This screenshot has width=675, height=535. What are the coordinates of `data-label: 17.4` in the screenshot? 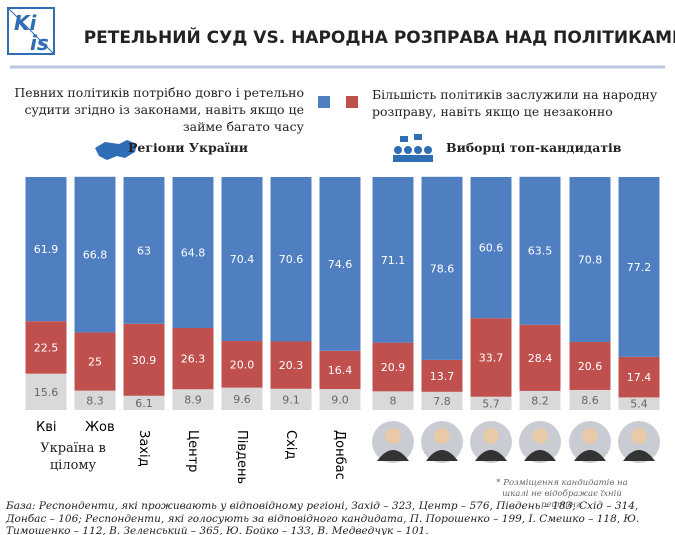 It's located at (639, 377).